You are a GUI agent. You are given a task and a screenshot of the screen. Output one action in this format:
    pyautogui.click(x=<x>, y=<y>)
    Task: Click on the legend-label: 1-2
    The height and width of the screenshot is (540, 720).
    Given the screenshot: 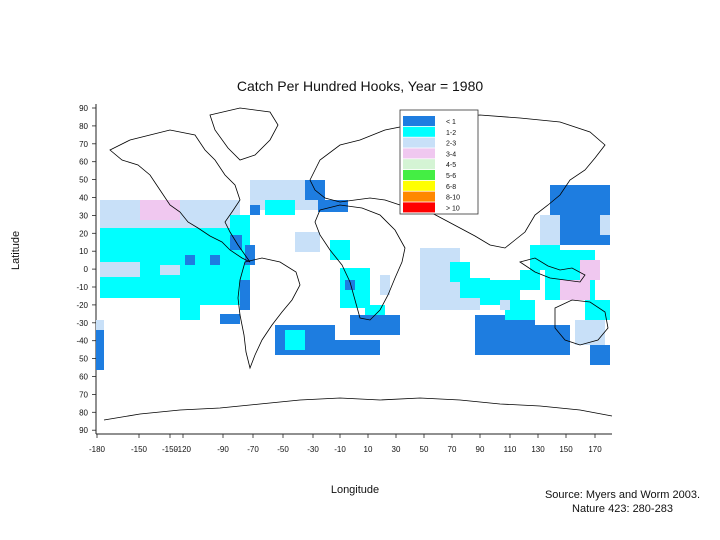 What is the action you would take?
    pyautogui.click(x=451, y=133)
    